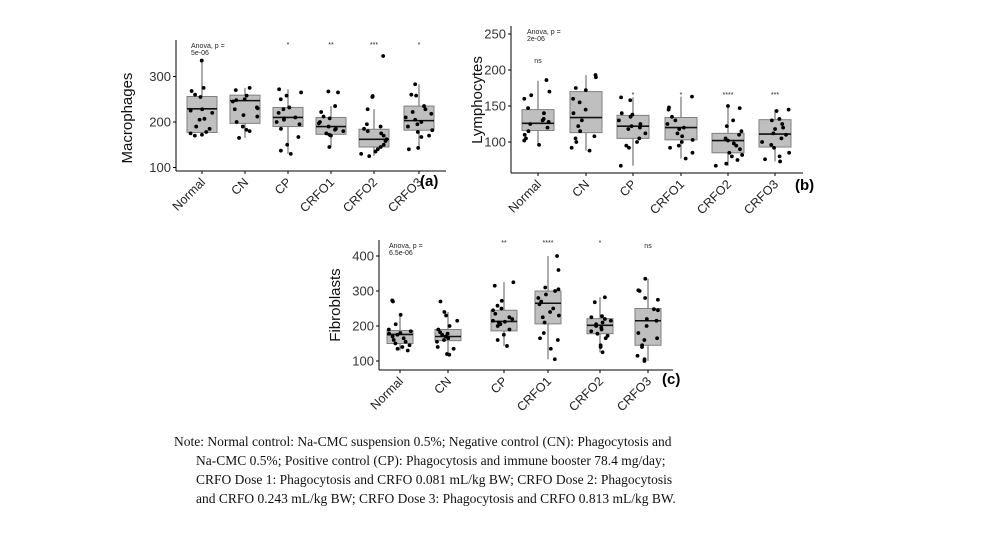 The image size is (999, 560). Describe the element at coordinates (586, 112) in the screenshot. I see `box` at that location.